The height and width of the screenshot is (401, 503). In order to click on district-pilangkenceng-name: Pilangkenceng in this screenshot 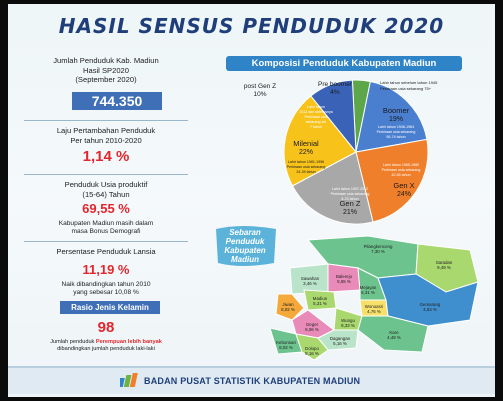, I will do `click(378, 246)`.